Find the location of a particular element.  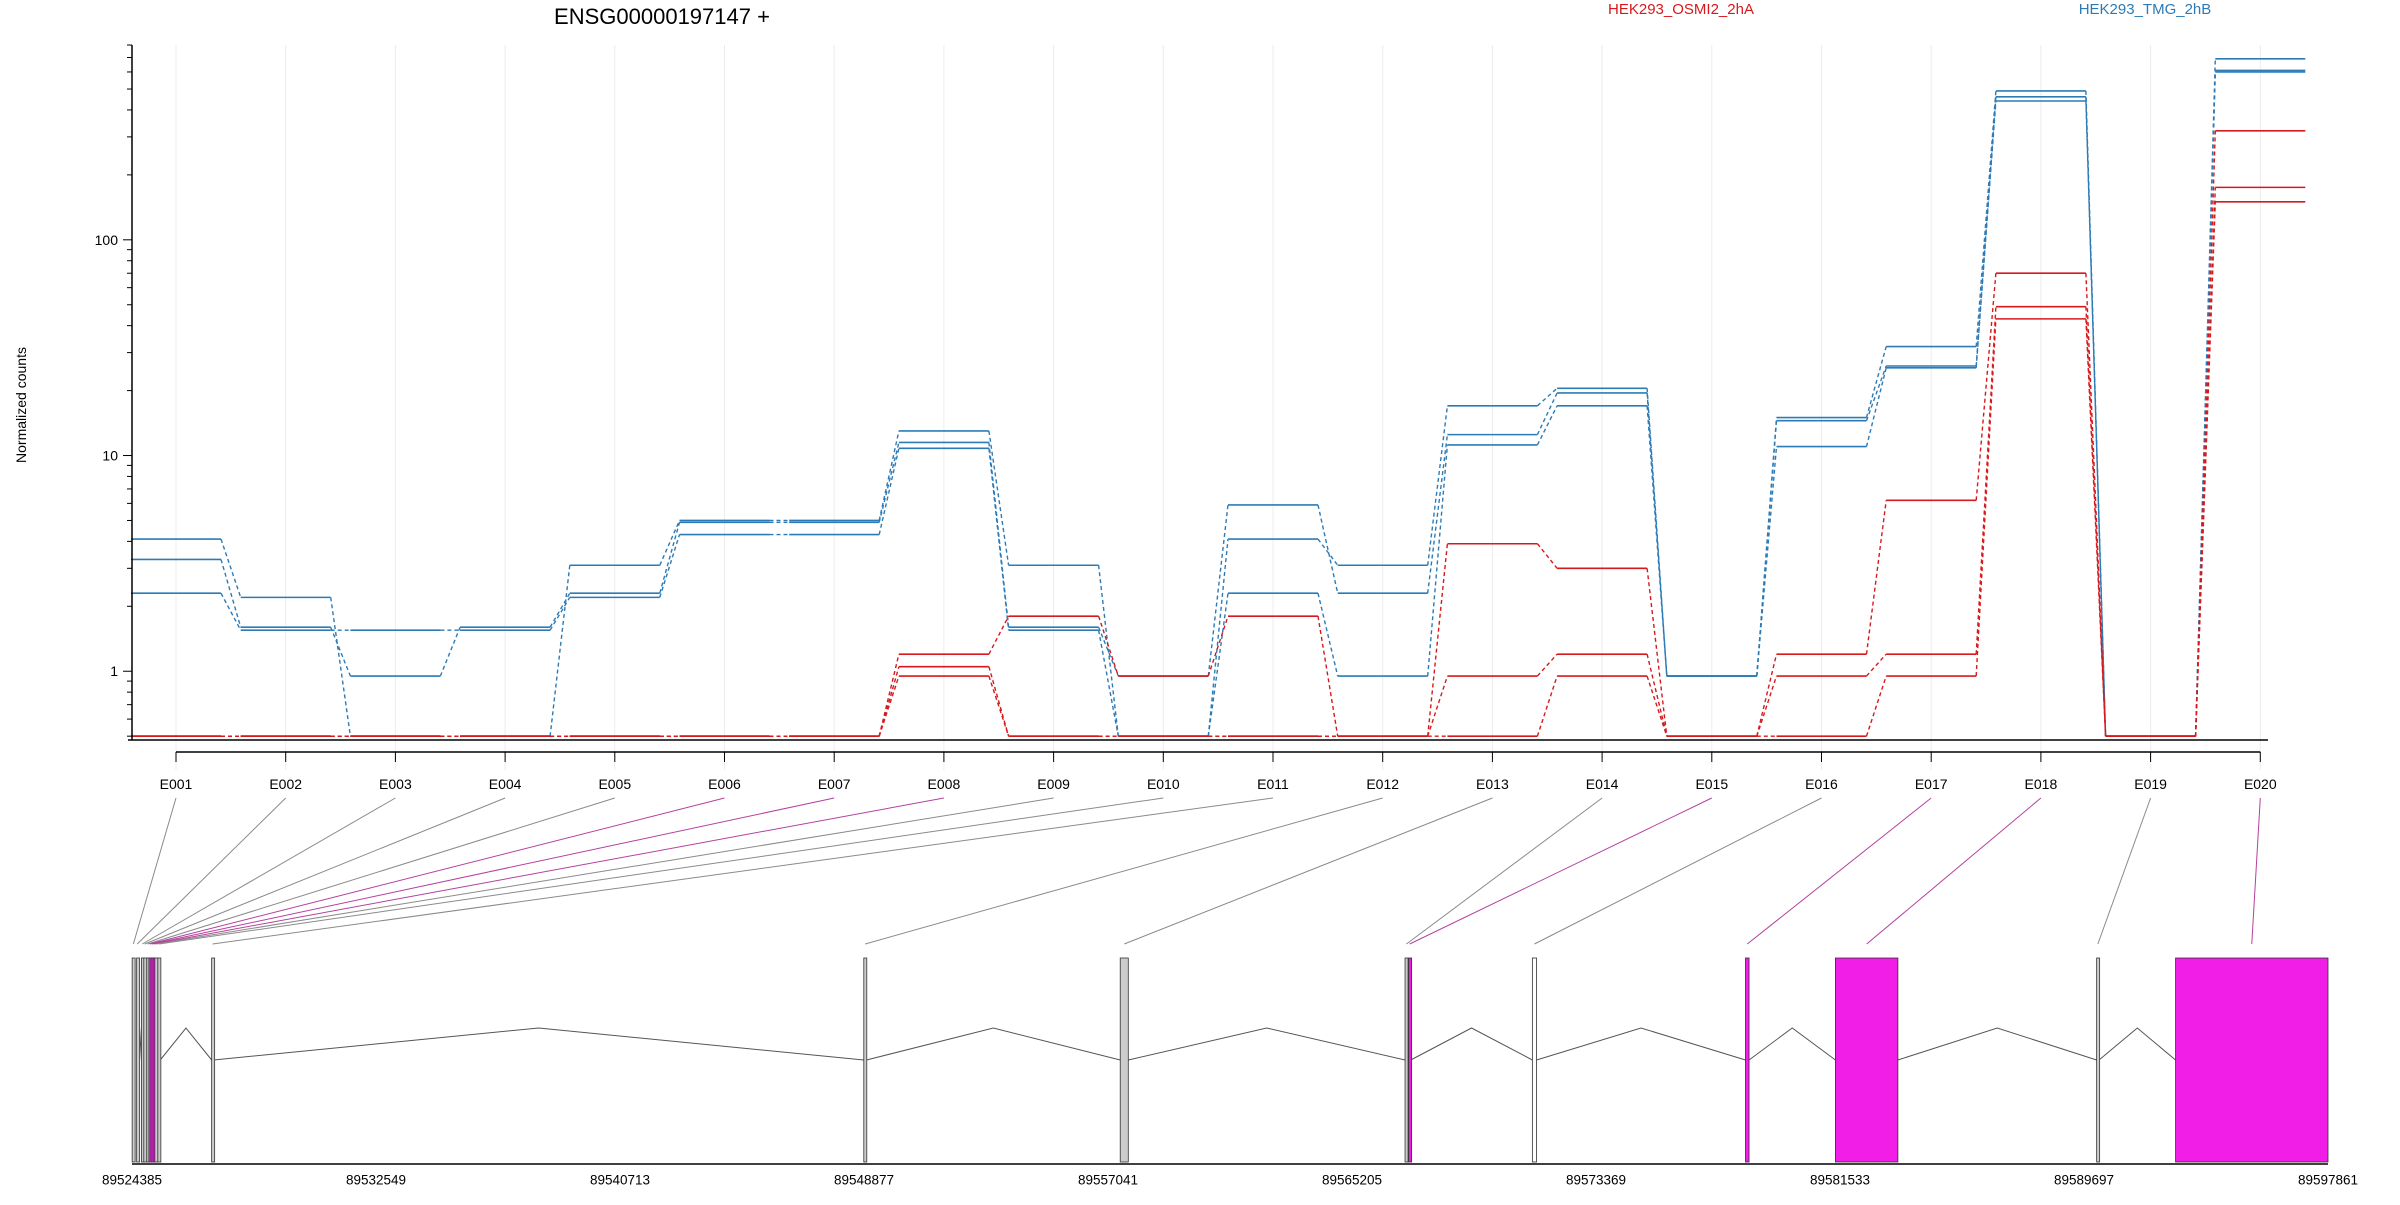

x-tick-label: E006 is located at coordinates (724, 784).